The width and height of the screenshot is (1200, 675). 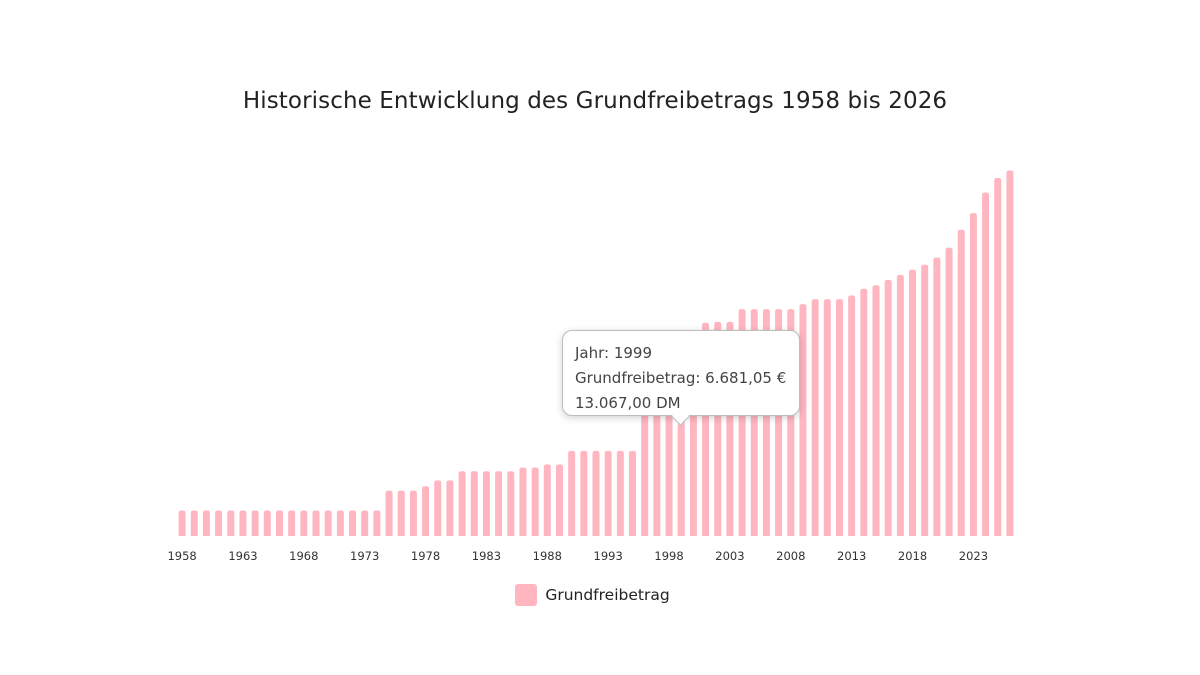 What do you see at coordinates (1010, 353) in the screenshot?
I see `bar-2026` at bounding box center [1010, 353].